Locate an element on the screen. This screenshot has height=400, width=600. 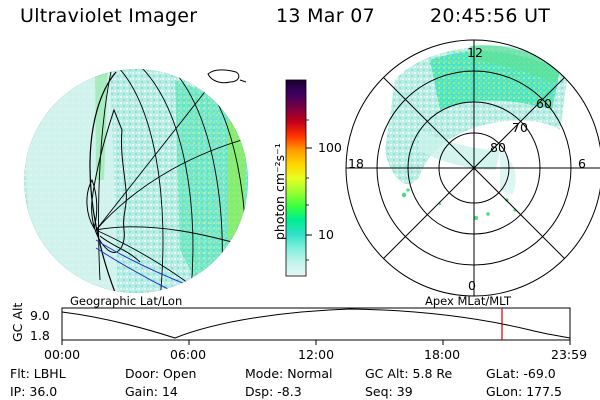
info-gc-alt: GC Alt: 5.8 Re is located at coordinates (408, 373).